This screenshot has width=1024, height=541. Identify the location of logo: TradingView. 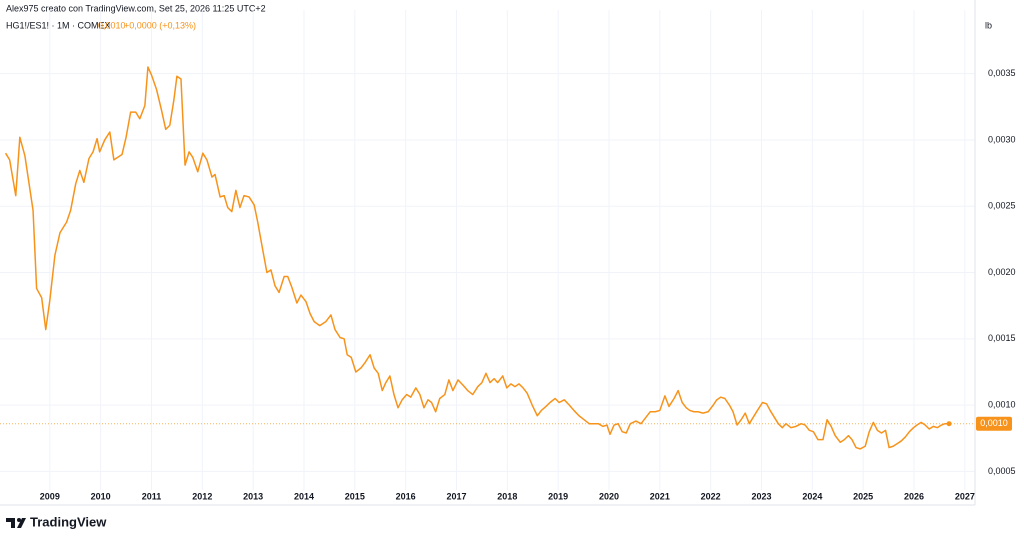
(56, 521).